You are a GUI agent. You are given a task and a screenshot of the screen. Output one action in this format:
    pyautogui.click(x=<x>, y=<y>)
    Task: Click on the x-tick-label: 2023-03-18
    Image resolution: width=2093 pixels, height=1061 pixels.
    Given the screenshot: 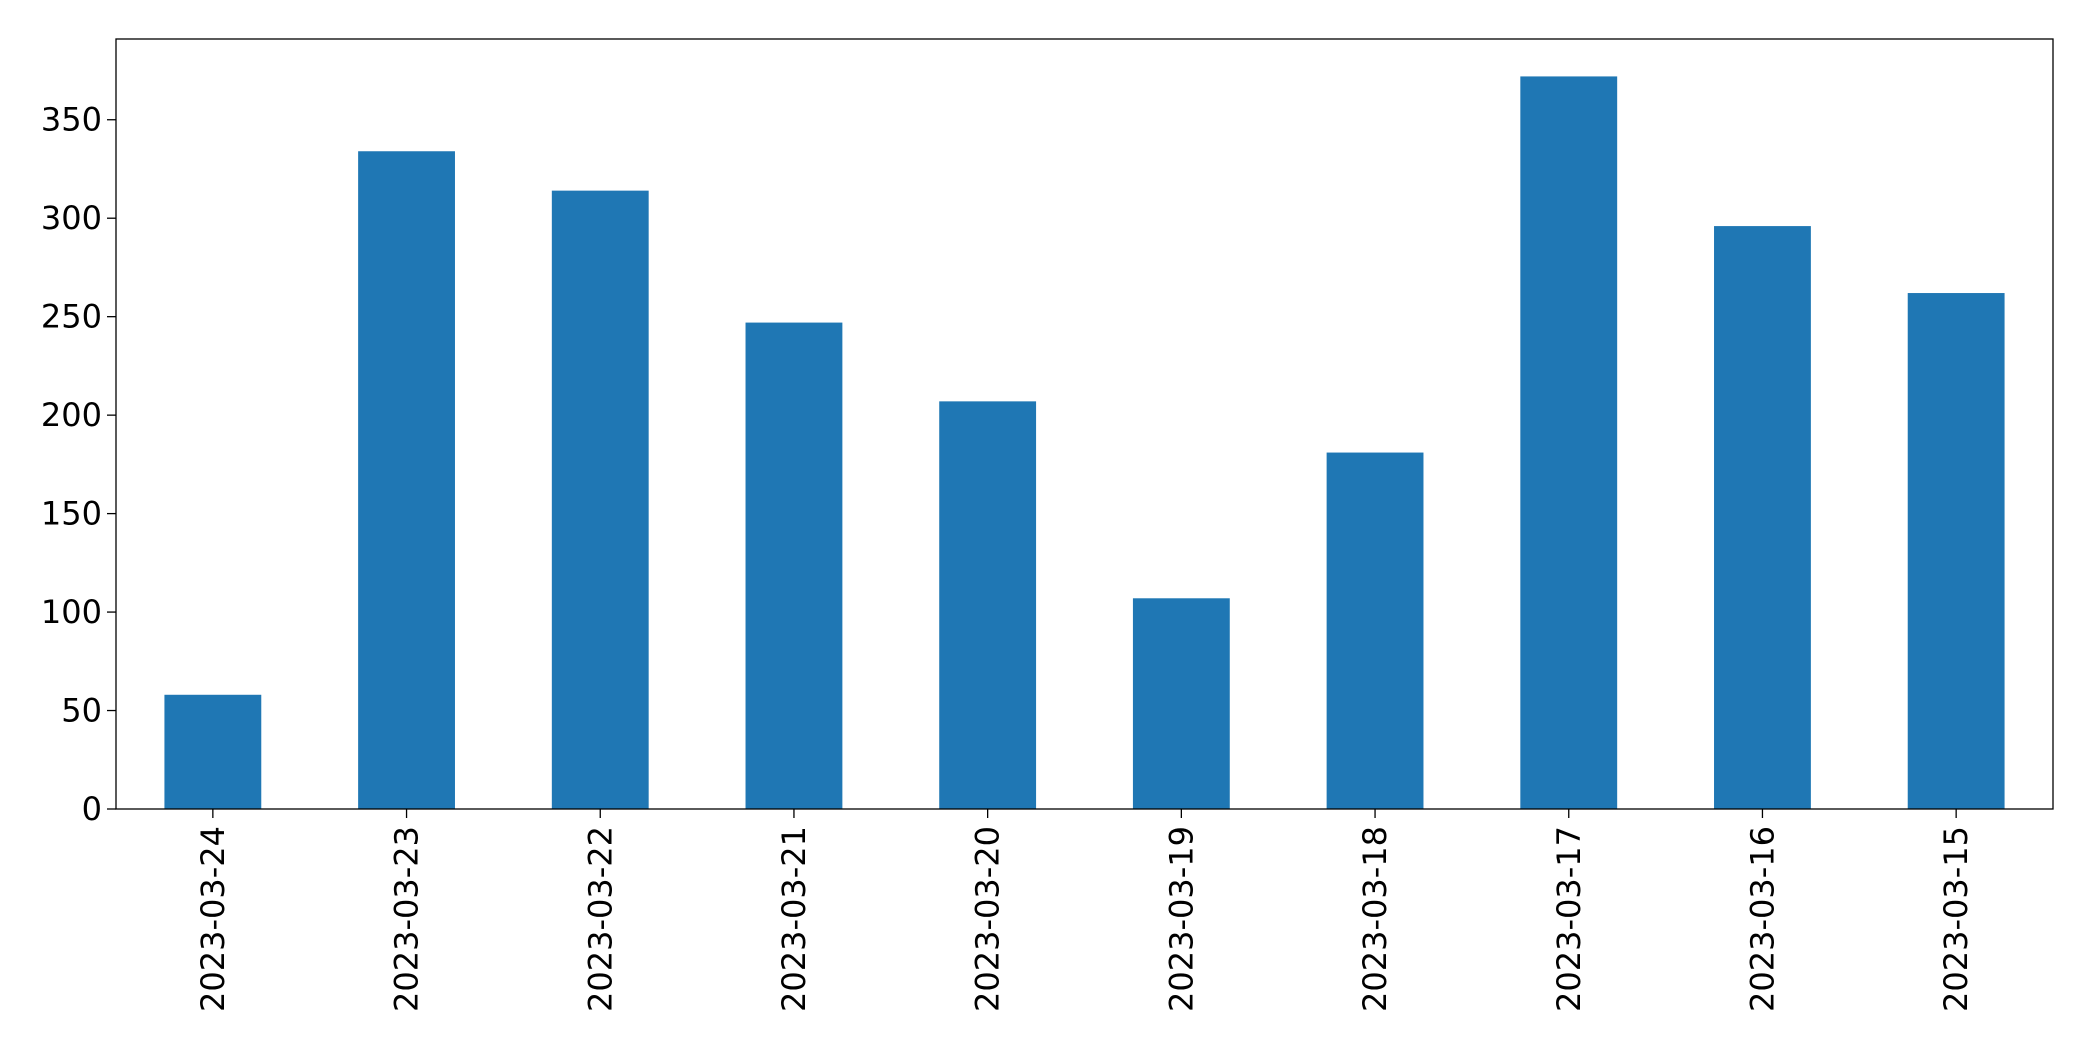 What is the action you would take?
    pyautogui.click(x=1375, y=919)
    